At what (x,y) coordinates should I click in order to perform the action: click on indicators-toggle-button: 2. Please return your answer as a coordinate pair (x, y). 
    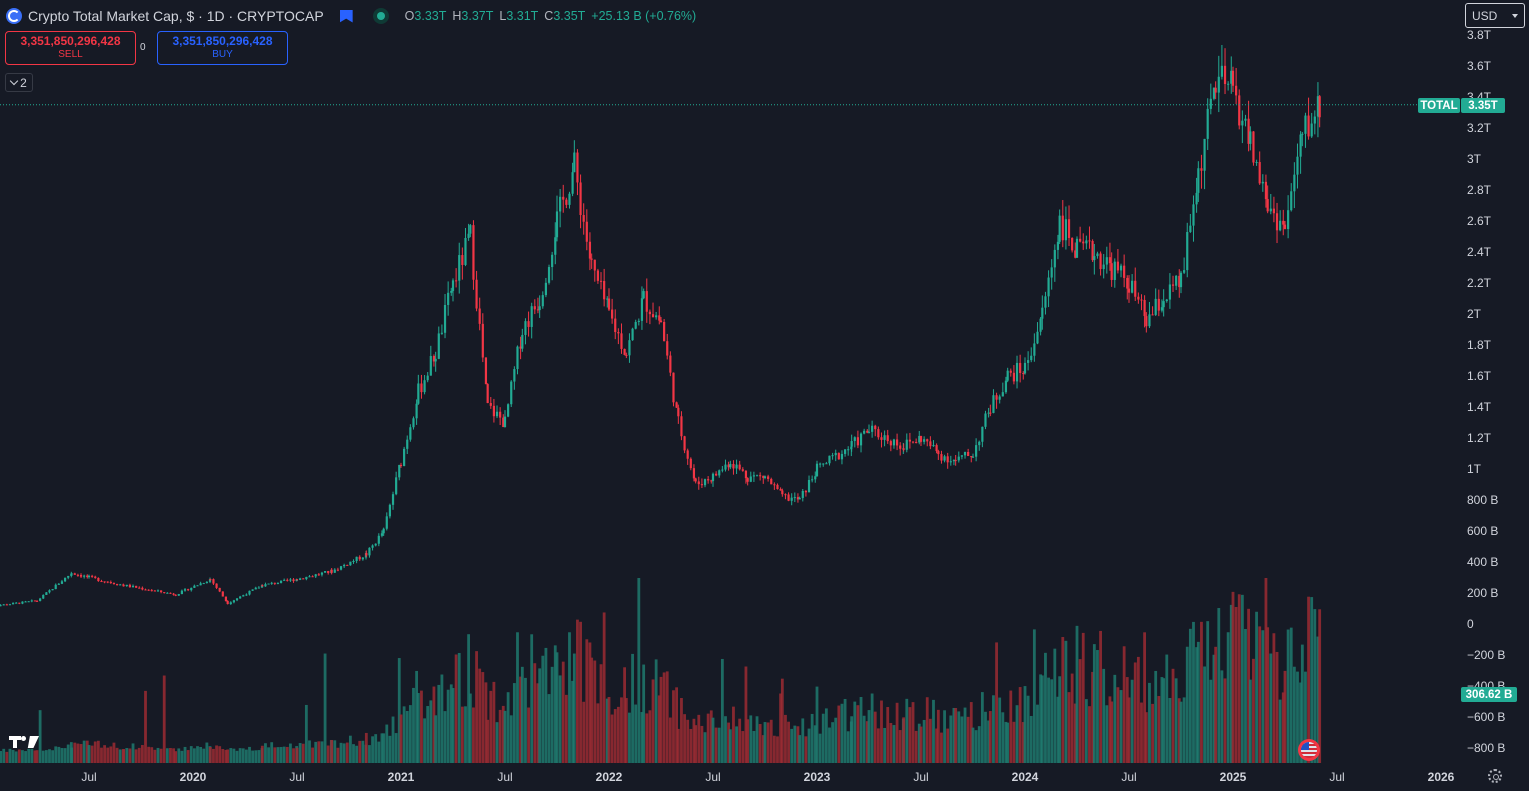
    Looking at the image, I should click on (19, 82).